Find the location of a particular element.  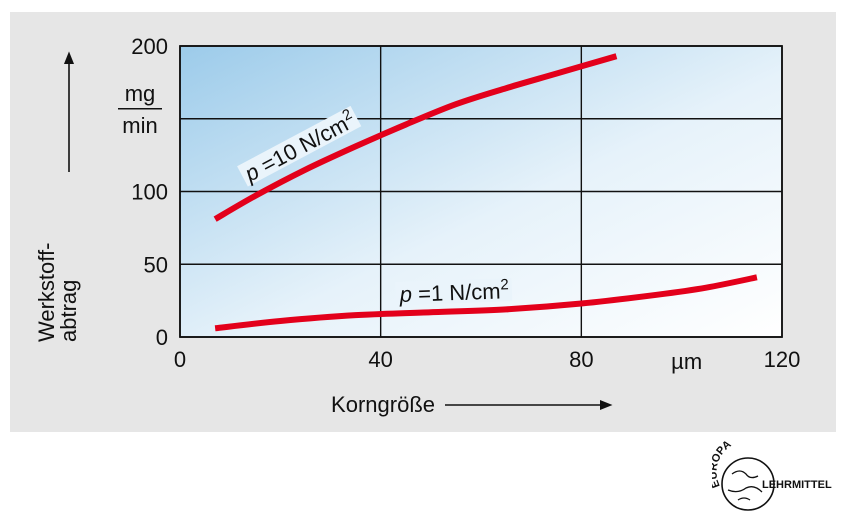

x-tick-label: 40 is located at coordinates (380, 359).